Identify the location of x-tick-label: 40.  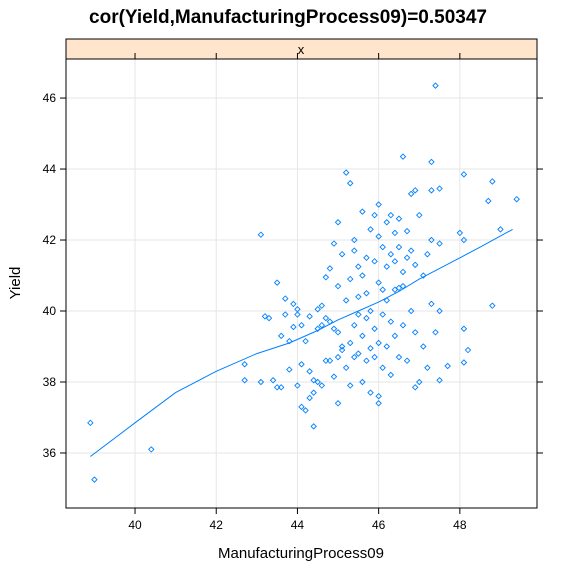
(135, 525).